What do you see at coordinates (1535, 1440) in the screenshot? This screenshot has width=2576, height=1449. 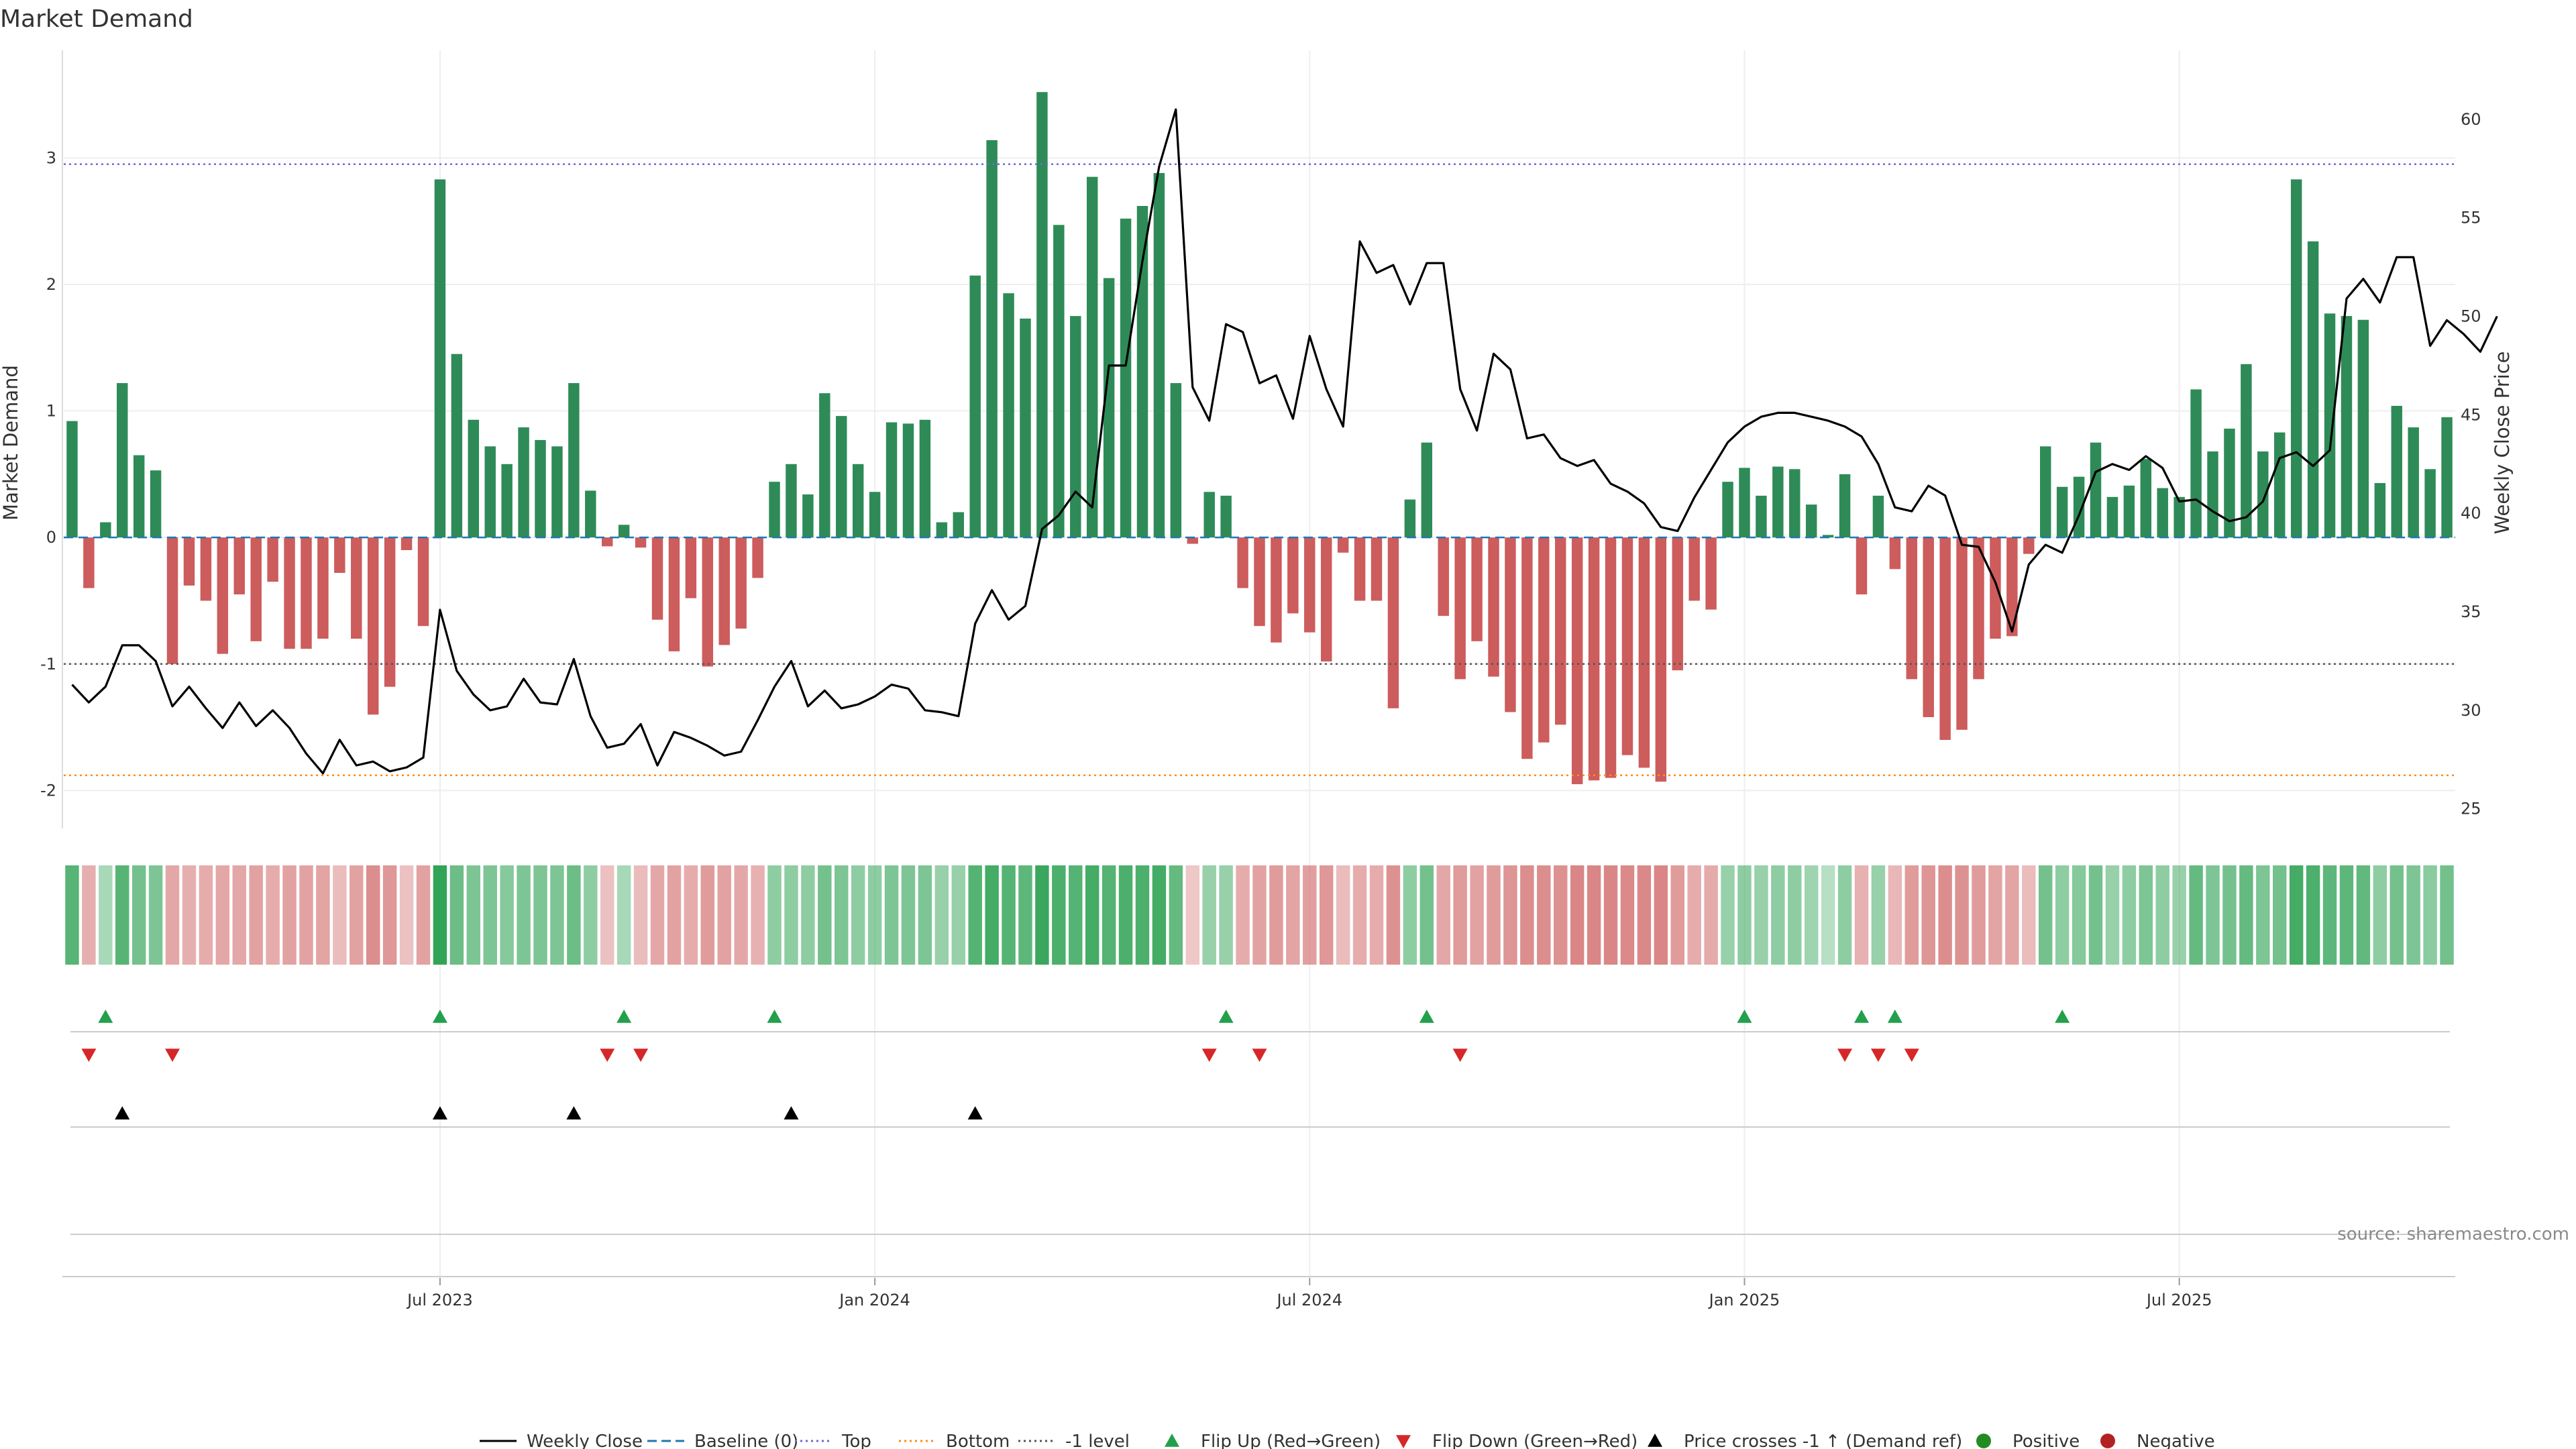 I see `legend-label: Flip Down (Green→Red)` at bounding box center [1535, 1440].